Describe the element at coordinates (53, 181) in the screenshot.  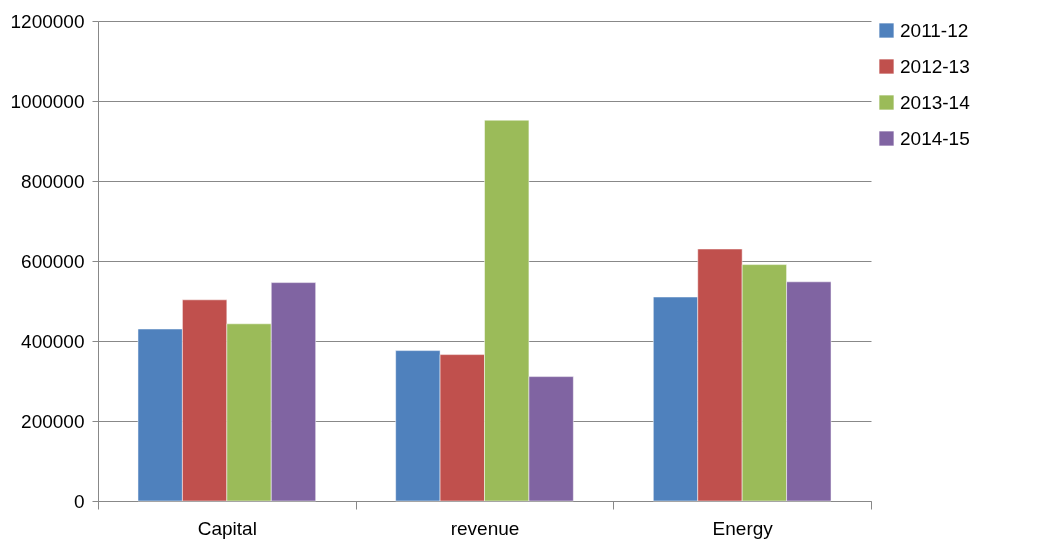
I see `y-tick-label: 800000` at that location.